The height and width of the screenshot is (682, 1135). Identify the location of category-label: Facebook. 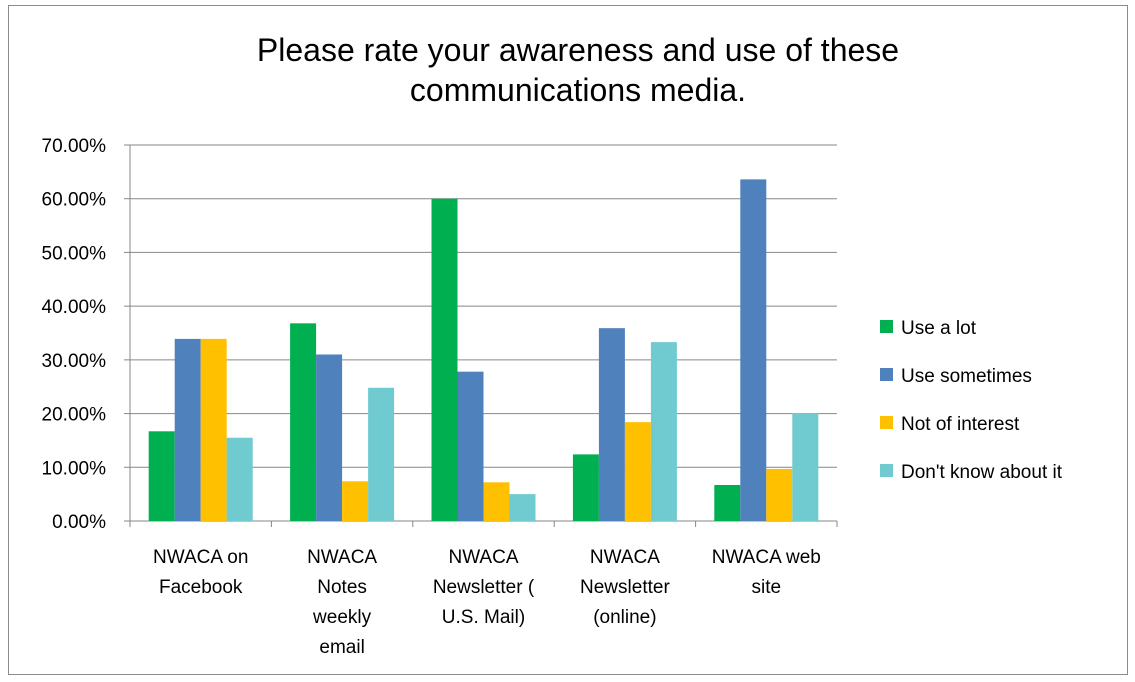
(201, 587).